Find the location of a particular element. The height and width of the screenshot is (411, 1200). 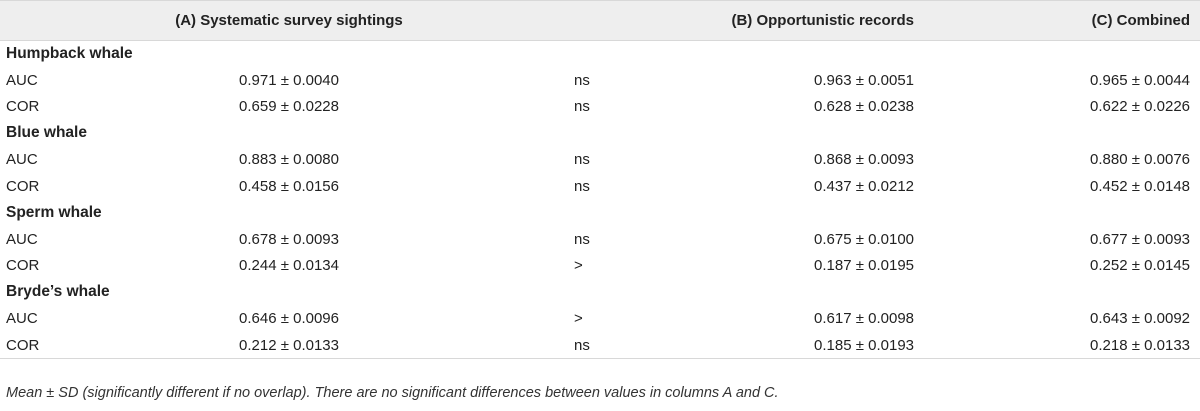

value-opportunistic: 0.675 ± 0.0100 is located at coordinates (864, 239).